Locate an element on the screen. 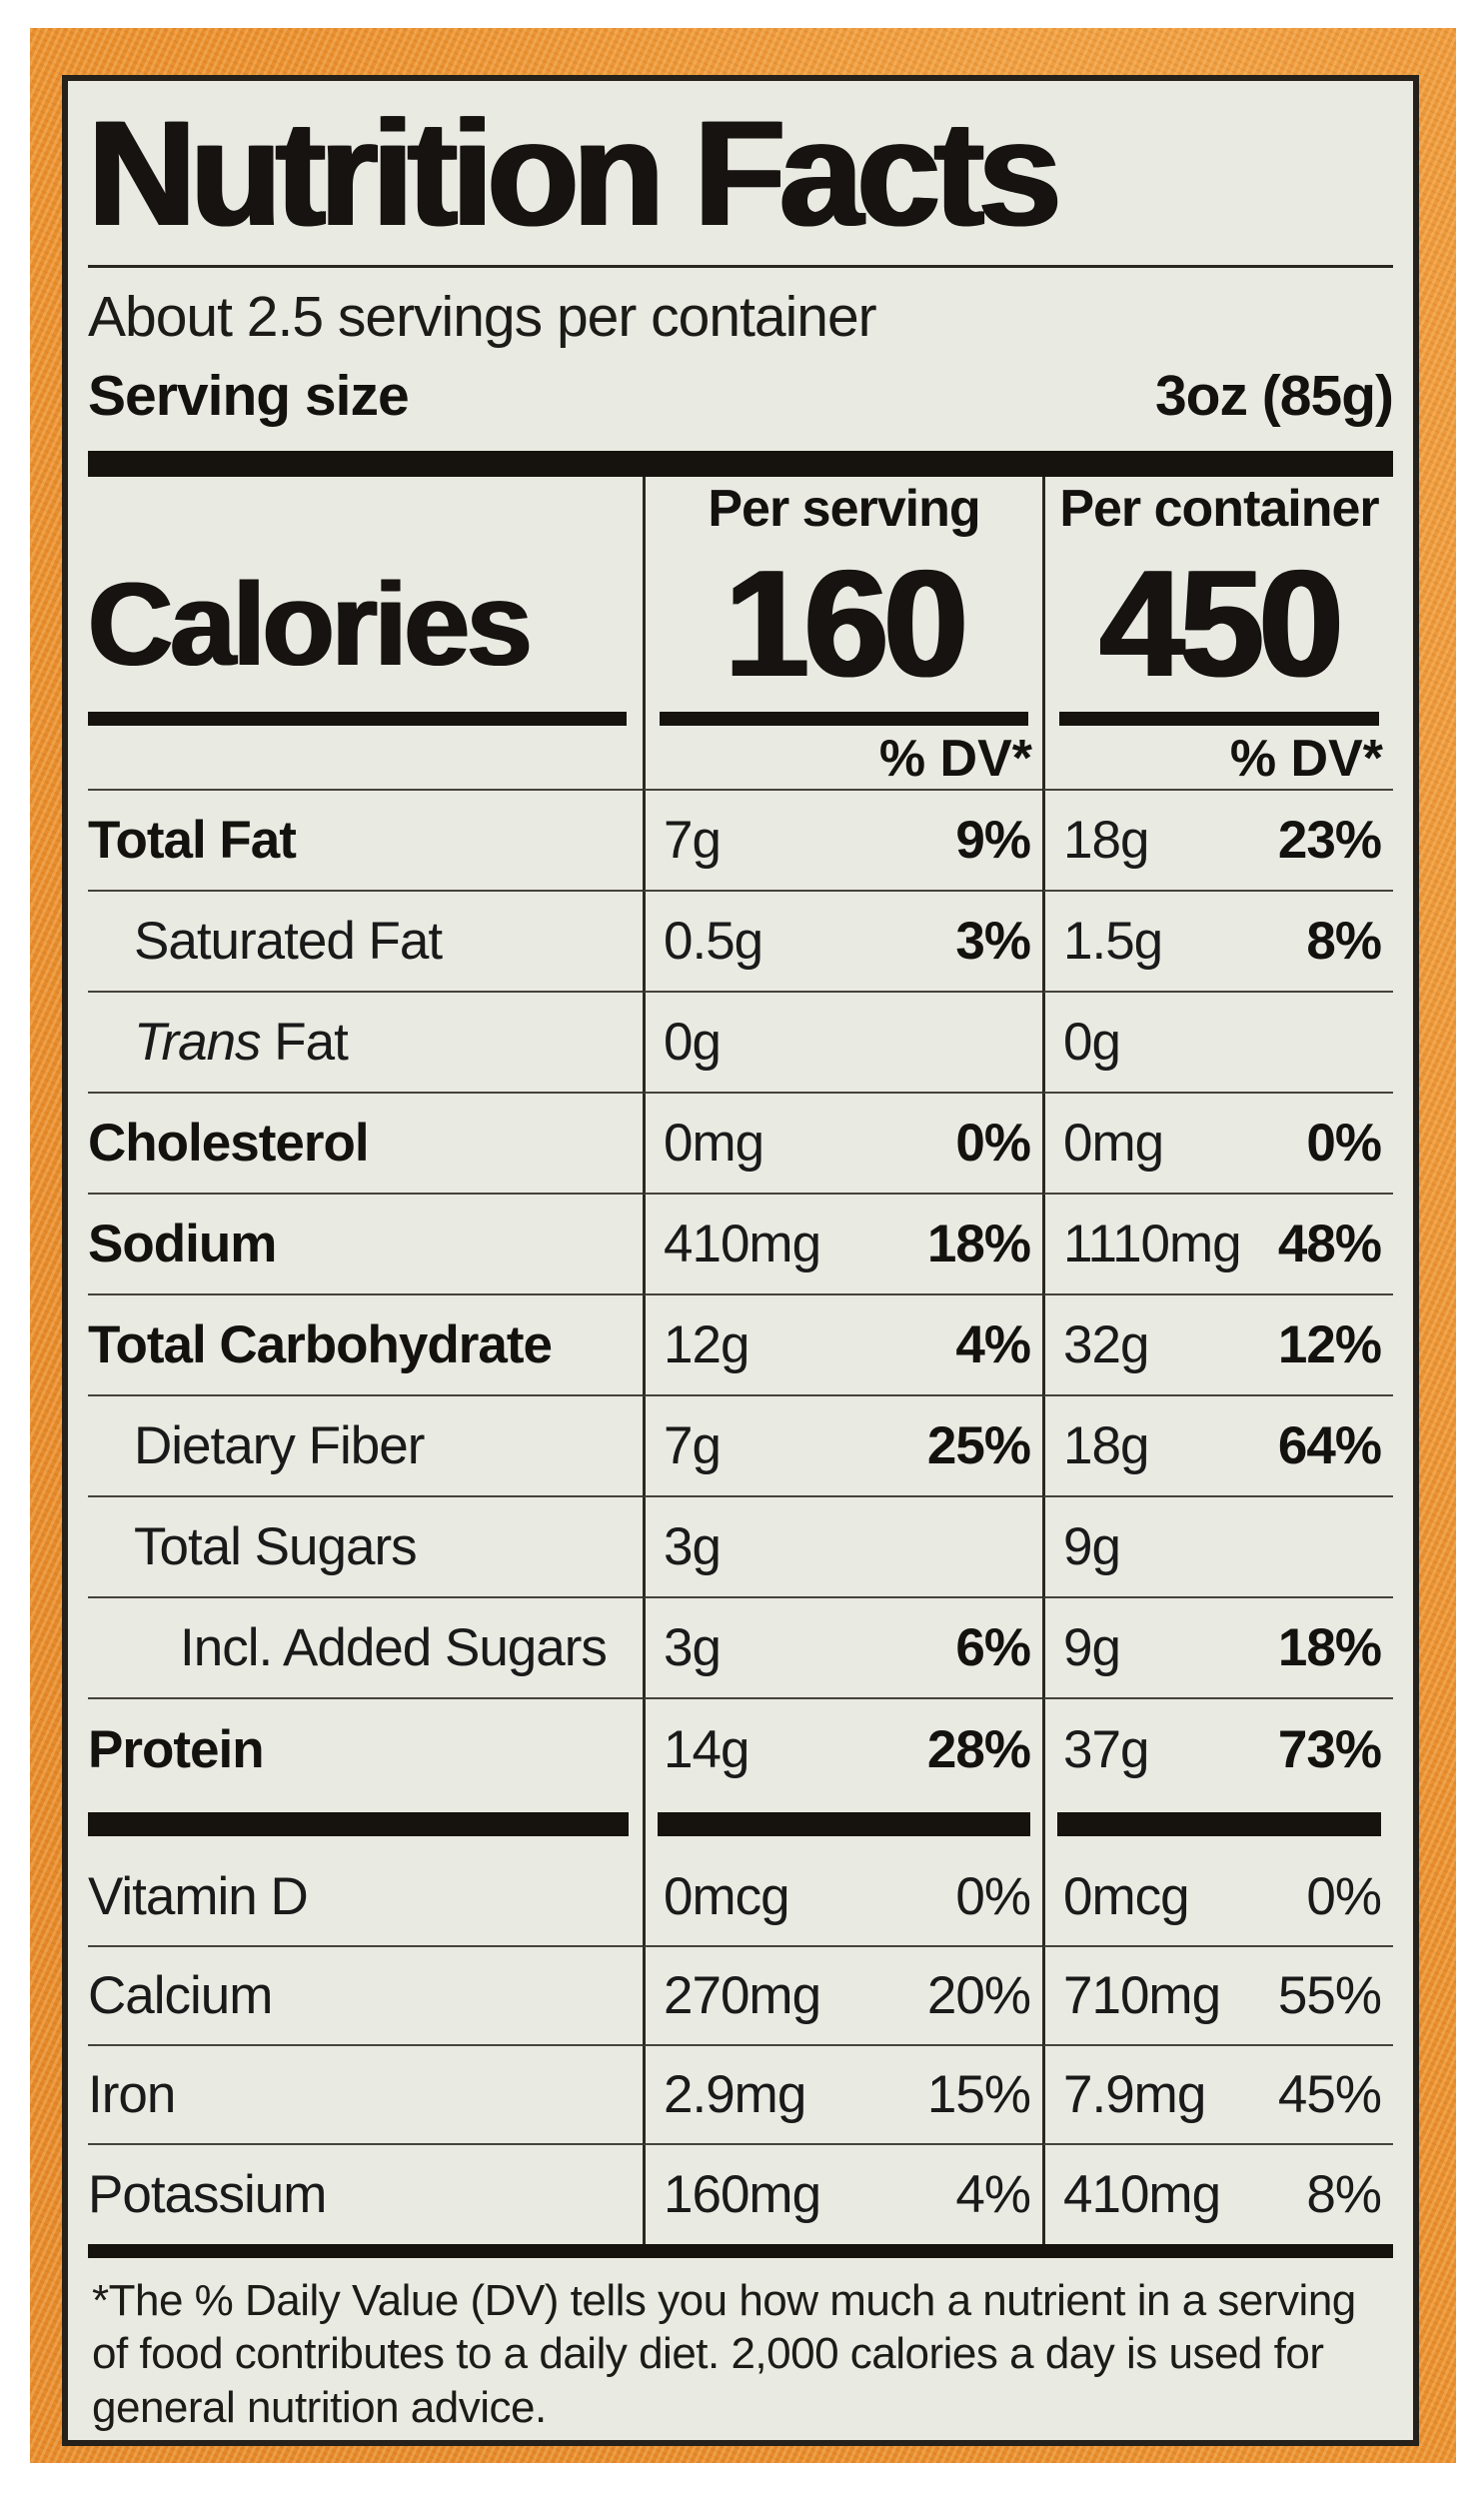 This screenshot has height=2498, width=1484. serving-values: 7g 9% is located at coordinates (842, 841).